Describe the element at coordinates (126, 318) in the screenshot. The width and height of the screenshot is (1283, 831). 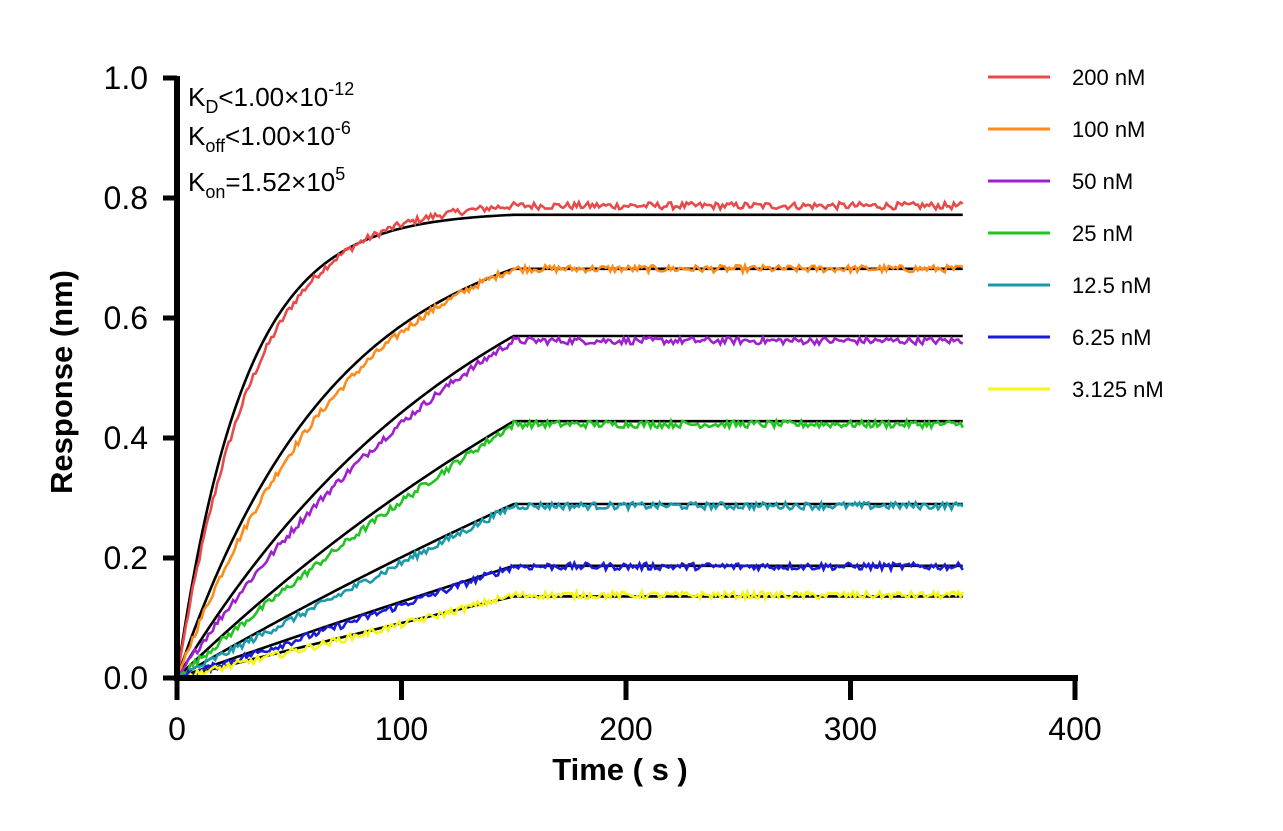
I see `y-tick-label: 0.6` at that location.